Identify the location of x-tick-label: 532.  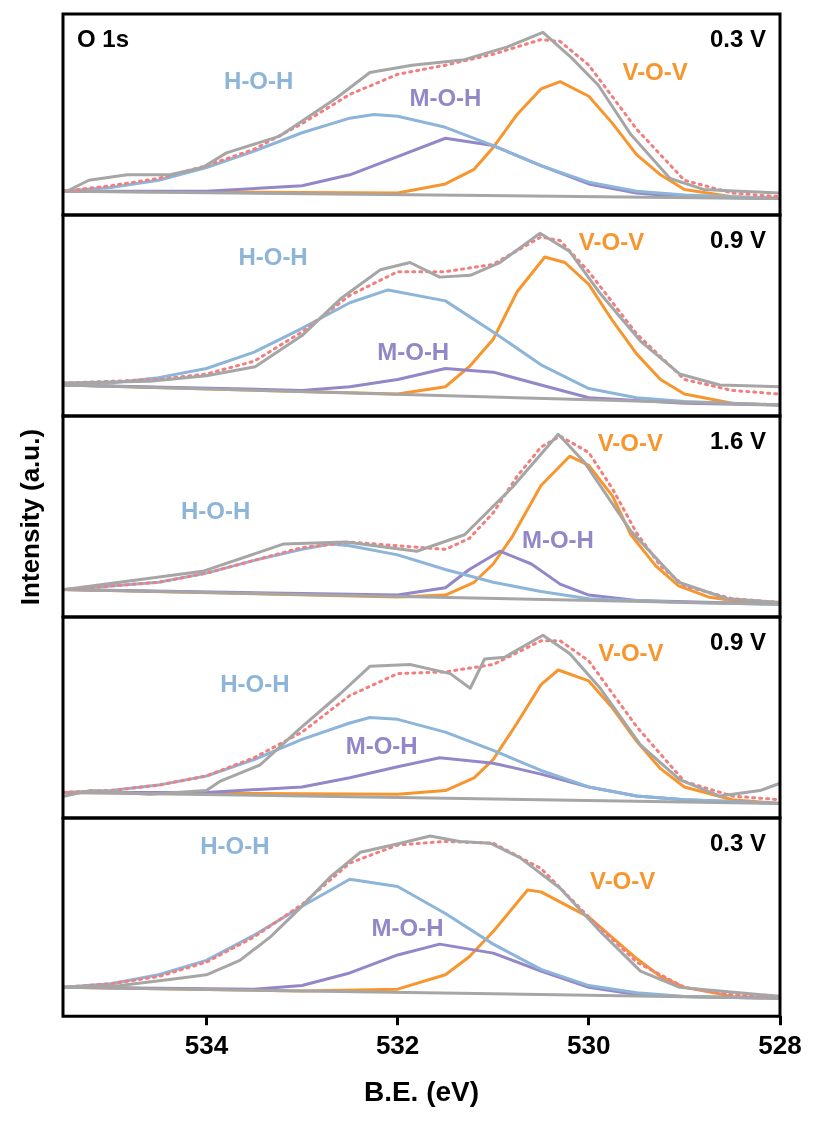
(397, 1044).